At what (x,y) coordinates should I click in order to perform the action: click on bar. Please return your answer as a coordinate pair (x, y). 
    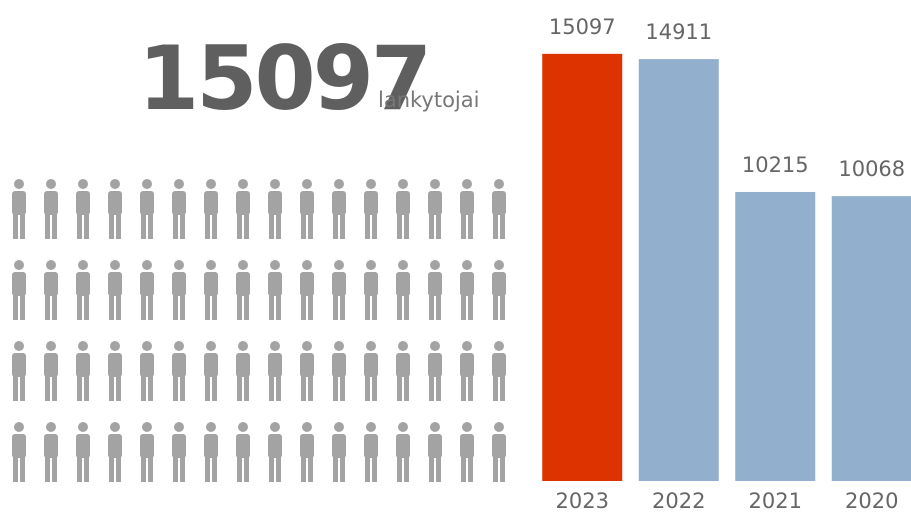
    Looking at the image, I should click on (678, 270).